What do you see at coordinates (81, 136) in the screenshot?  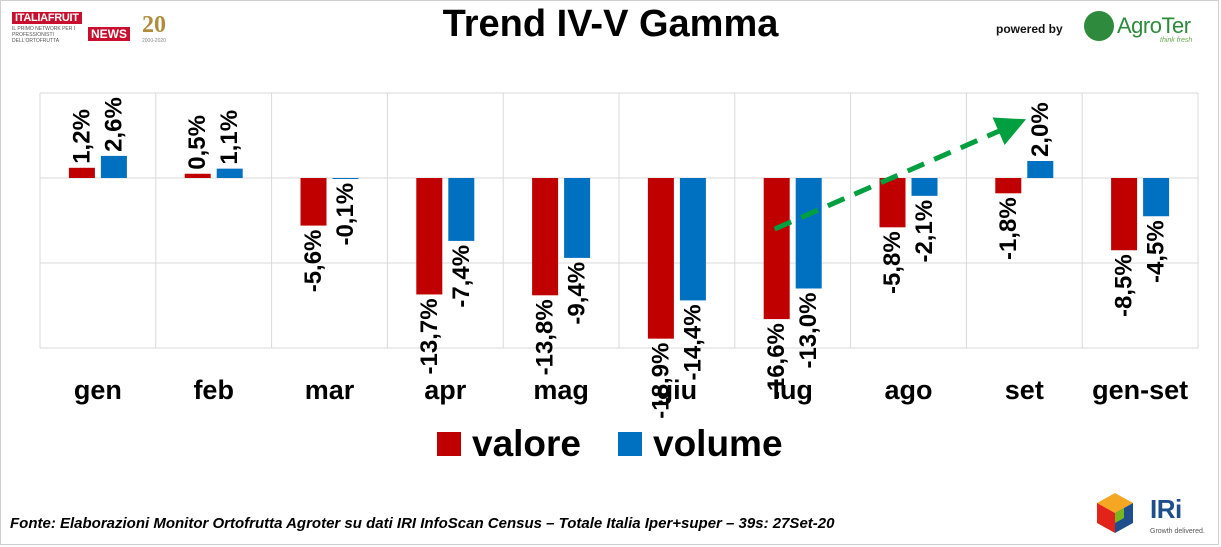 I see `data-label-valore-gen: 1,2%` at bounding box center [81, 136].